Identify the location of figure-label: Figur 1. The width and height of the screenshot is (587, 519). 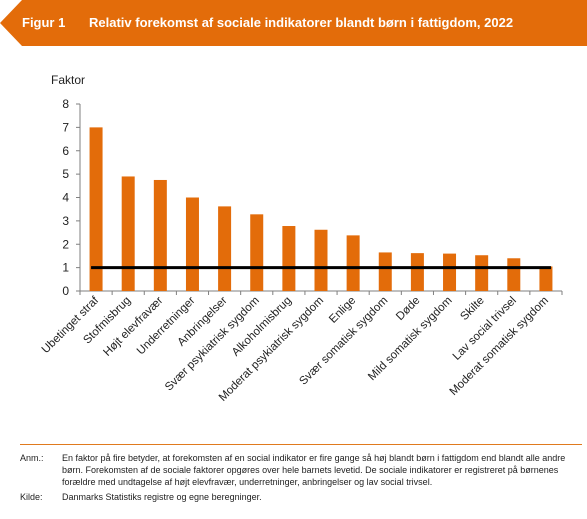
(44, 22).